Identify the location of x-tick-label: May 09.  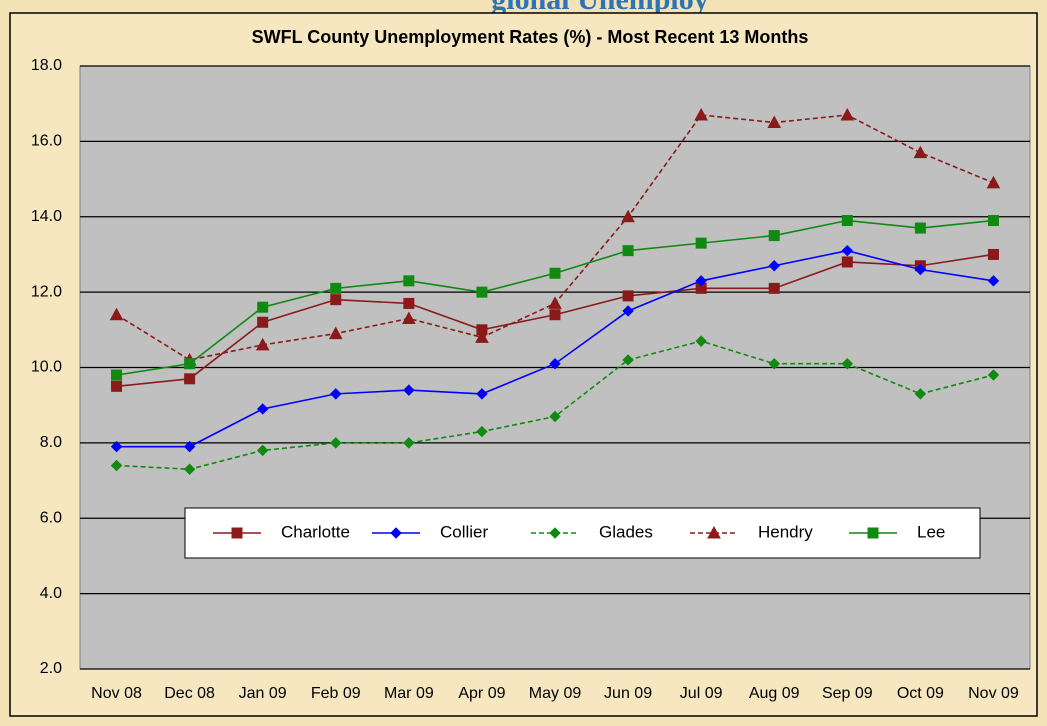
(555, 693).